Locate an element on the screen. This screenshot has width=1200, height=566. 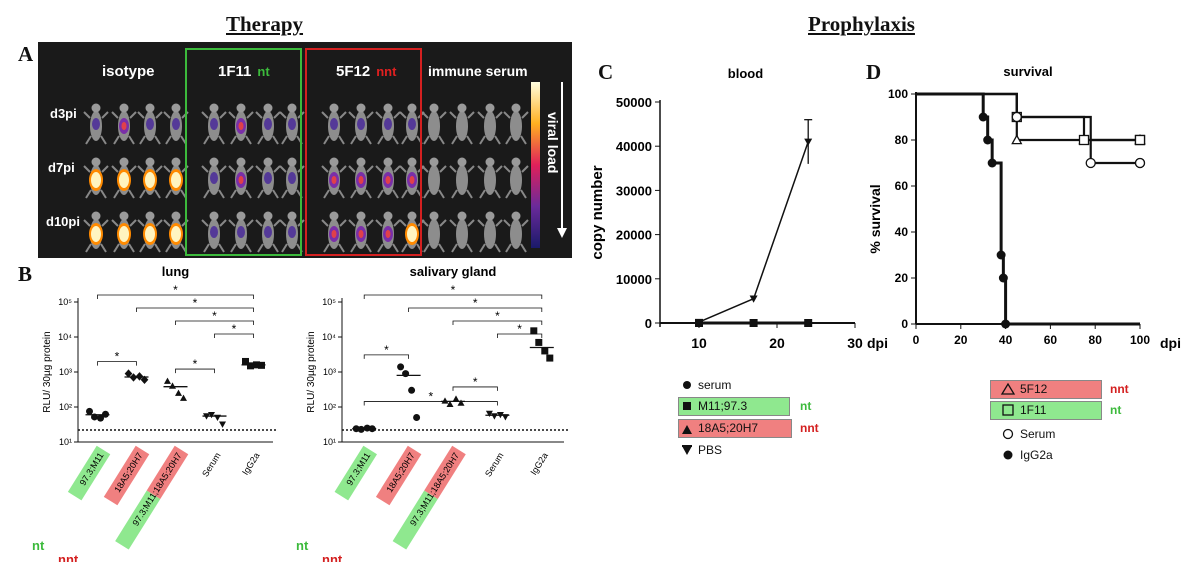
viral-load-scale-bar is located at coordinates (535, 165).